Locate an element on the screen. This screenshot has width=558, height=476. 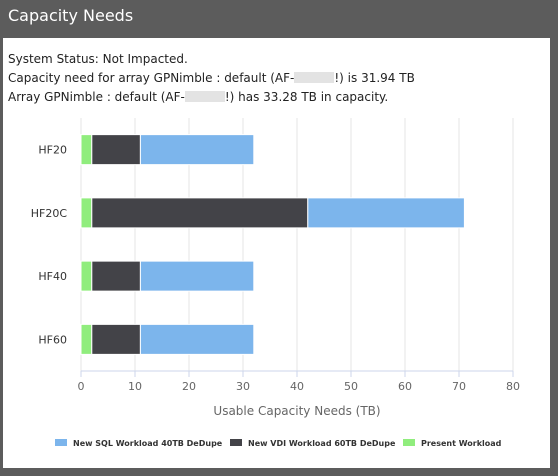
y-category-label: HF20 is located at coordinates (52, 150).